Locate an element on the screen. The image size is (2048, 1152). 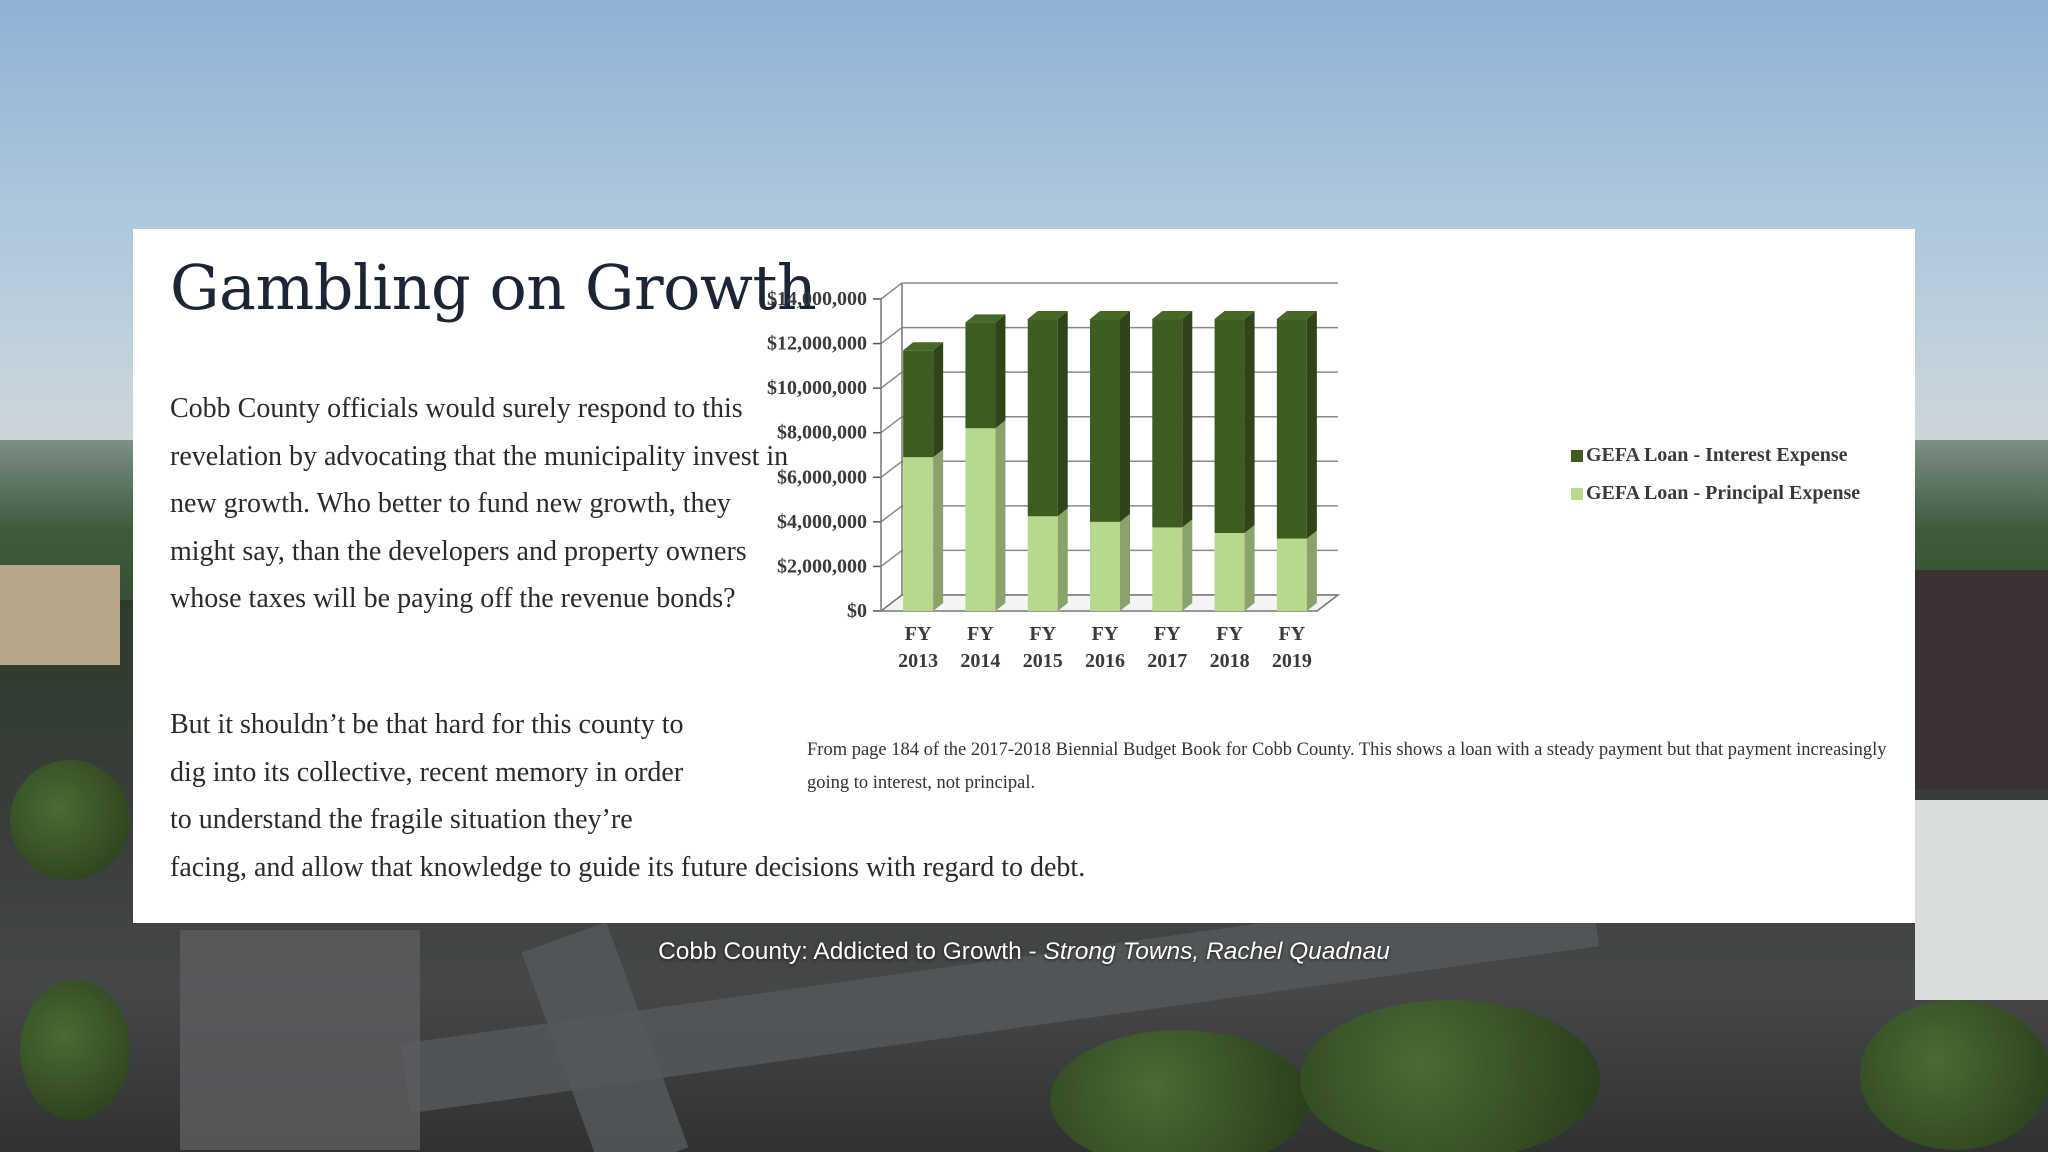
credit-title: Cobb County: Addicted to Growth is located at coordinates (840, 951).